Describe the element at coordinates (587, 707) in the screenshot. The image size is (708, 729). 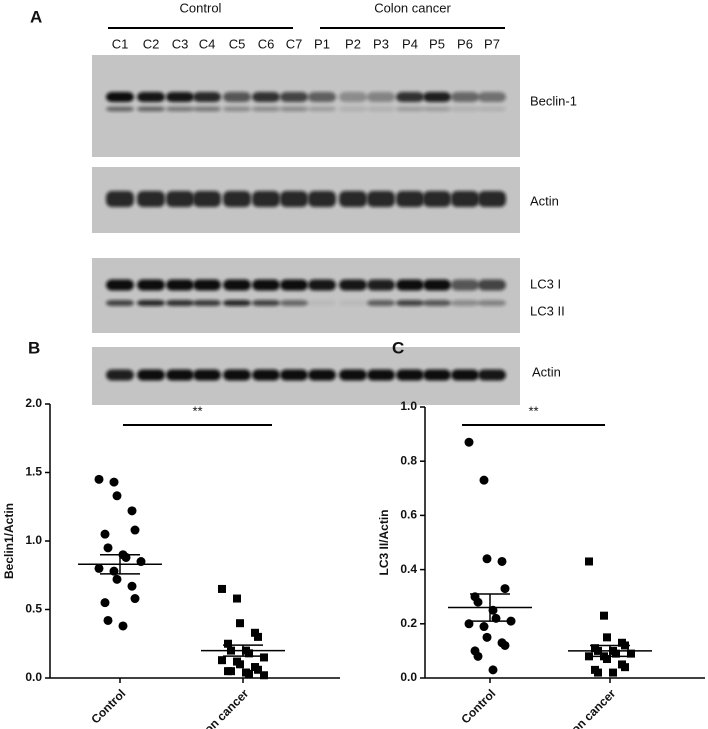
I see `x-tick-label: Colon cancer` at that location.